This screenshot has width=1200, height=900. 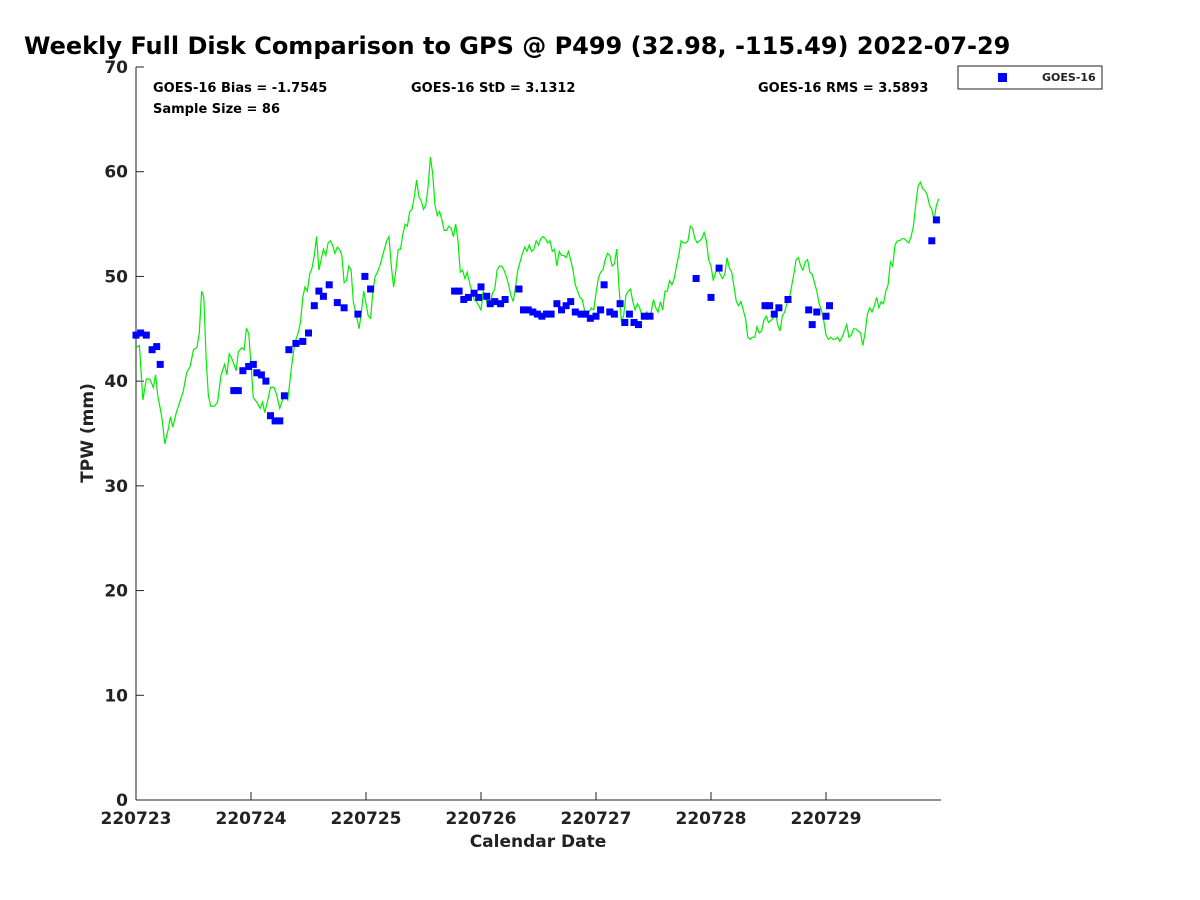 What do you see at coordinates (843, 88) in the screenshot?
I see `stat-rms: GOES-16 RMS = 3.5893` at bounding box center [843, 88].